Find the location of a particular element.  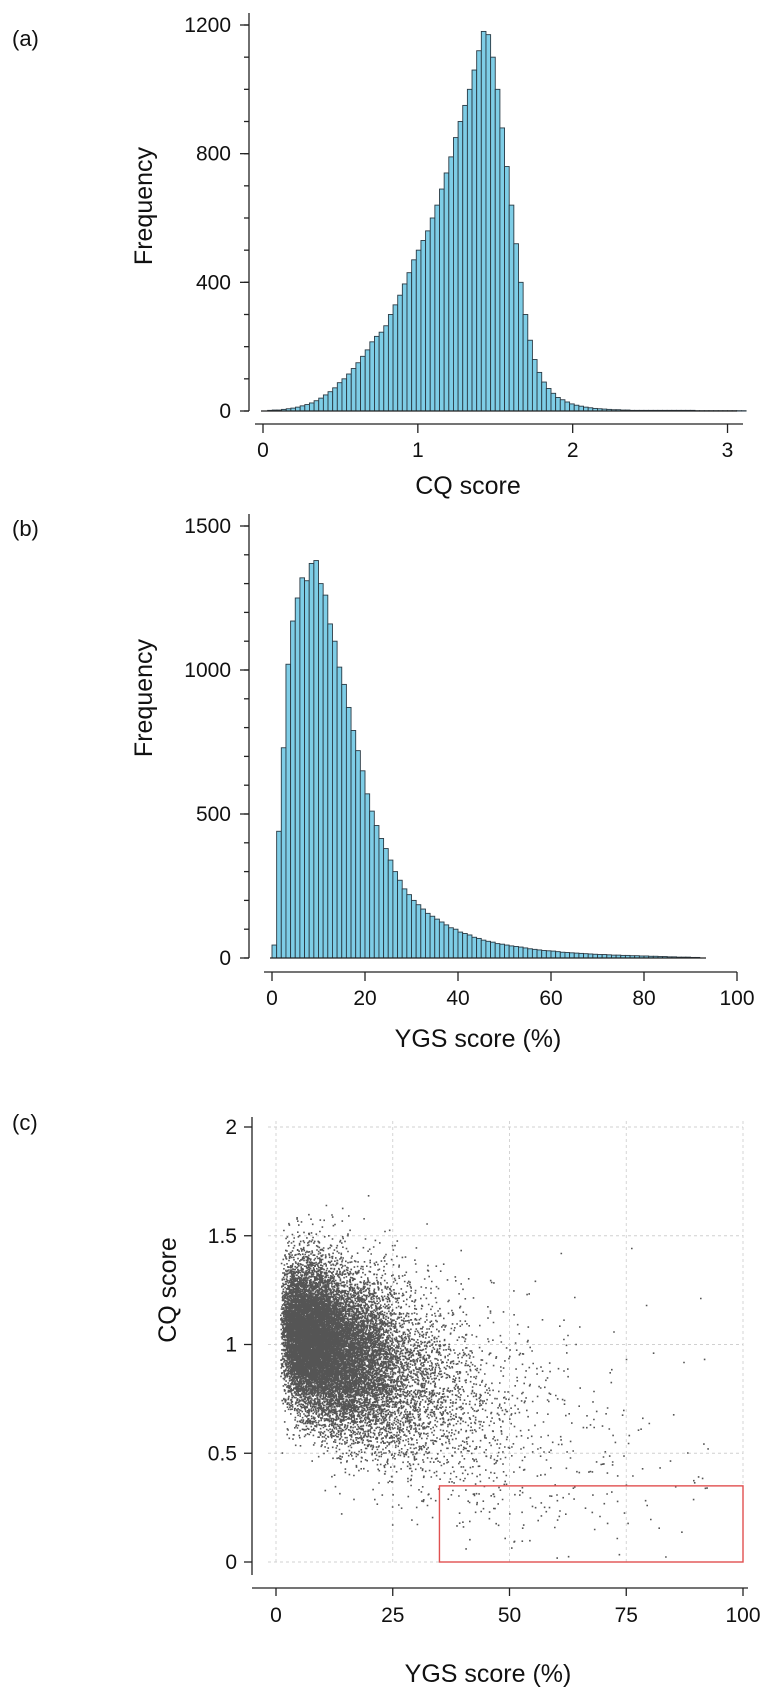

ygs-histogram-bars is located at coordinates (486, 759).